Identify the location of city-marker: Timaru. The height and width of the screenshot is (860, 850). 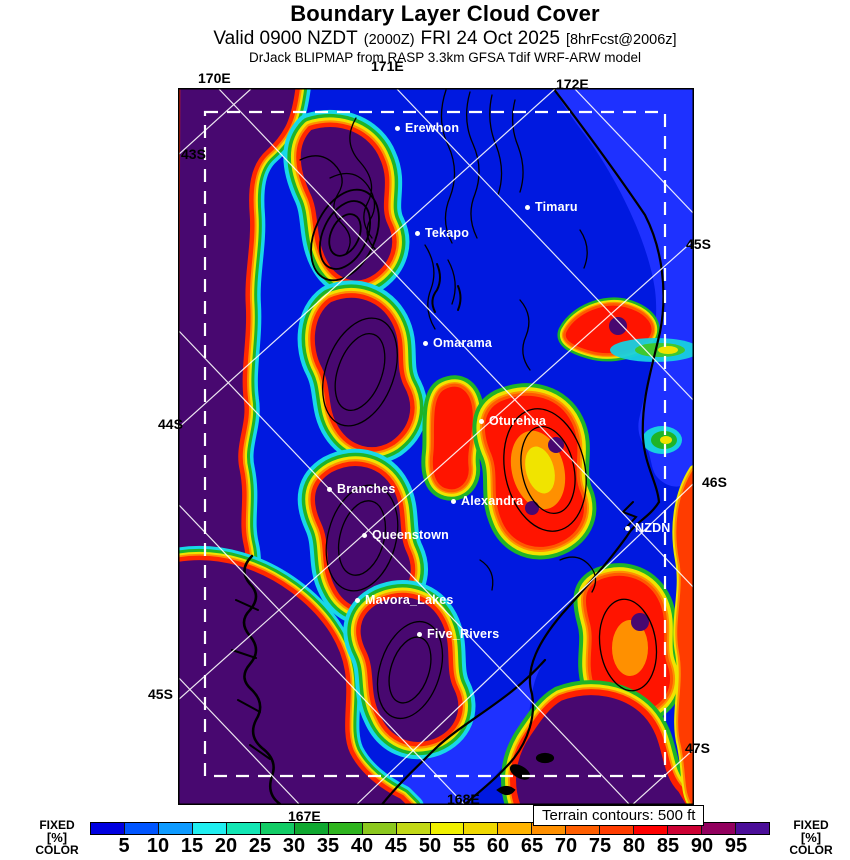
(551, 207).